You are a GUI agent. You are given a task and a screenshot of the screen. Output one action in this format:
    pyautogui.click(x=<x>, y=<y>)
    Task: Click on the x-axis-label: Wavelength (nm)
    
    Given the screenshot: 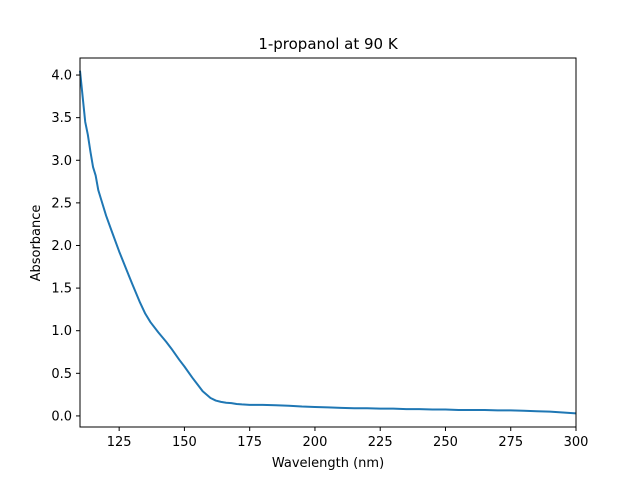 What is the action you would take?
    pyautogui.click(x=328, y=463)
    